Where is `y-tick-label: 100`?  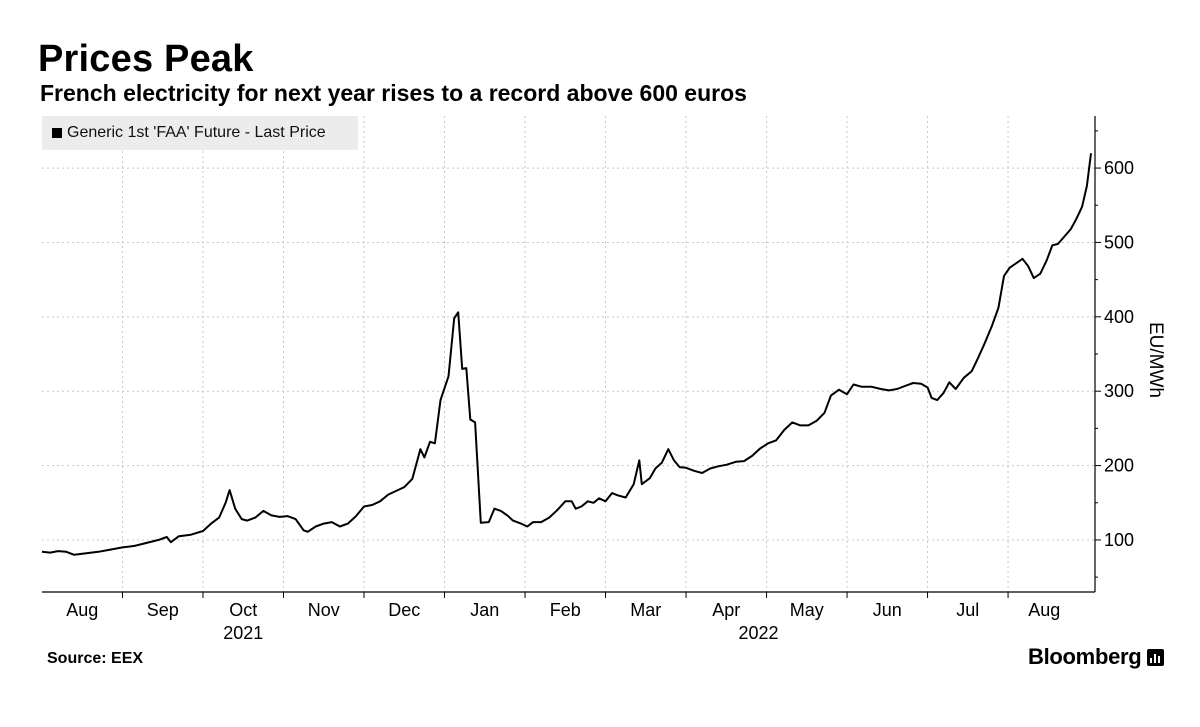
y-tick-label: 100 is located at coordinates (1119, 540).